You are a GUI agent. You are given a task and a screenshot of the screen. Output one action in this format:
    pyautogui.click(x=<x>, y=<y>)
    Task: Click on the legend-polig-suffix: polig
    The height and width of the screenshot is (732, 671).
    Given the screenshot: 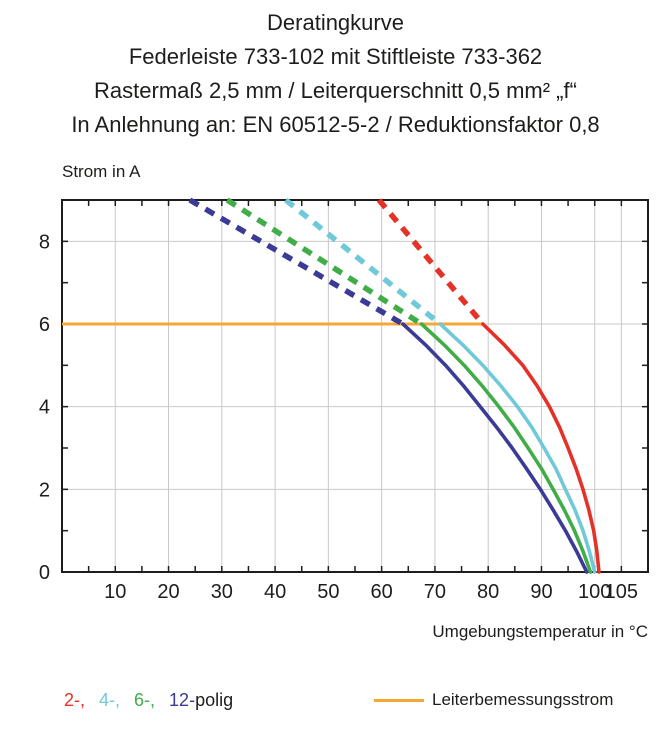 What is the action you would take?
    pyautogui.click(x=214, y=700)
    